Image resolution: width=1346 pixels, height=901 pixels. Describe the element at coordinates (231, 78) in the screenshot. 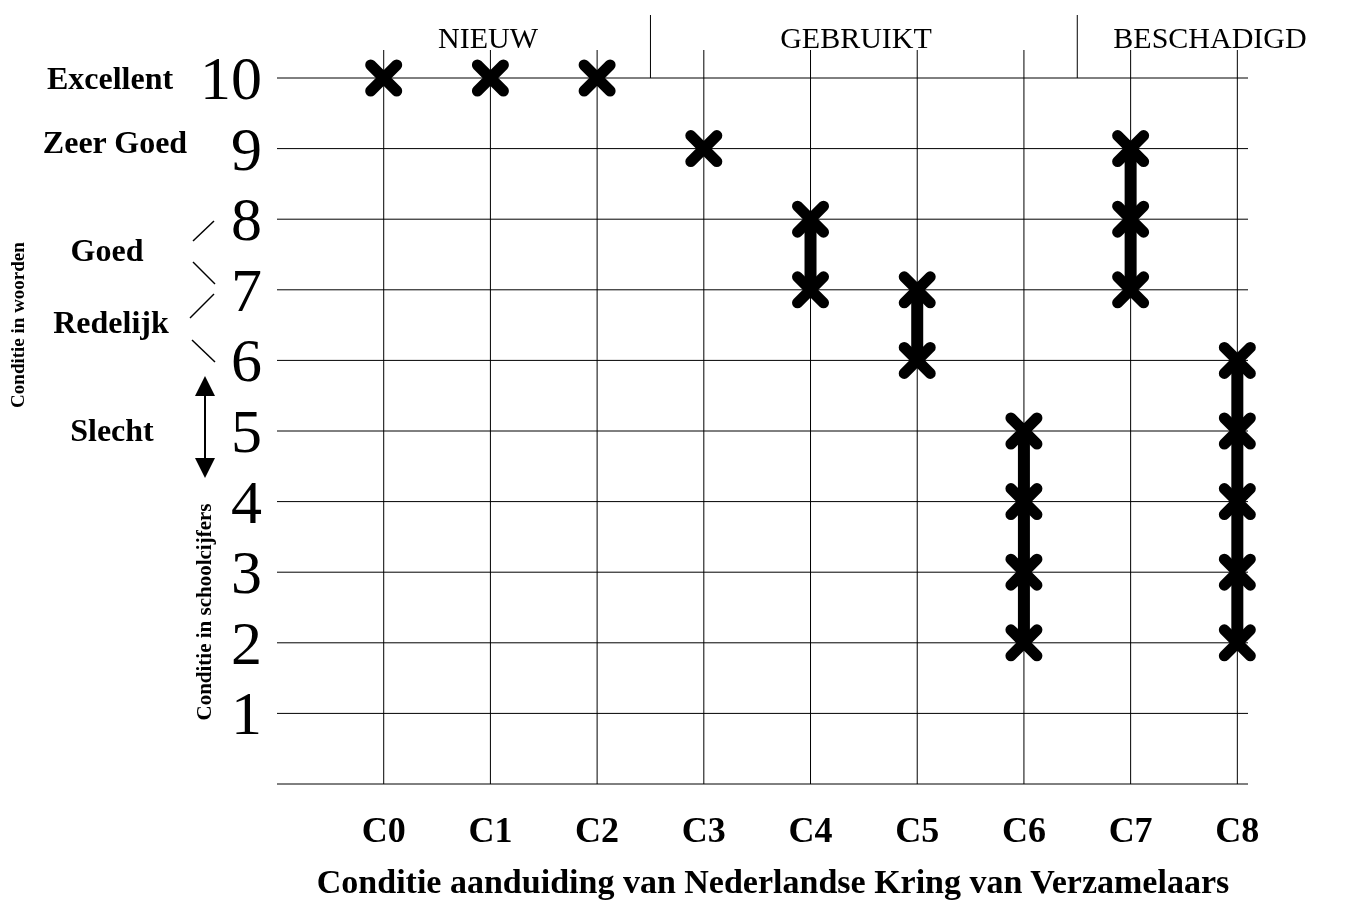

I see `y-tick-label: 10` at that location.